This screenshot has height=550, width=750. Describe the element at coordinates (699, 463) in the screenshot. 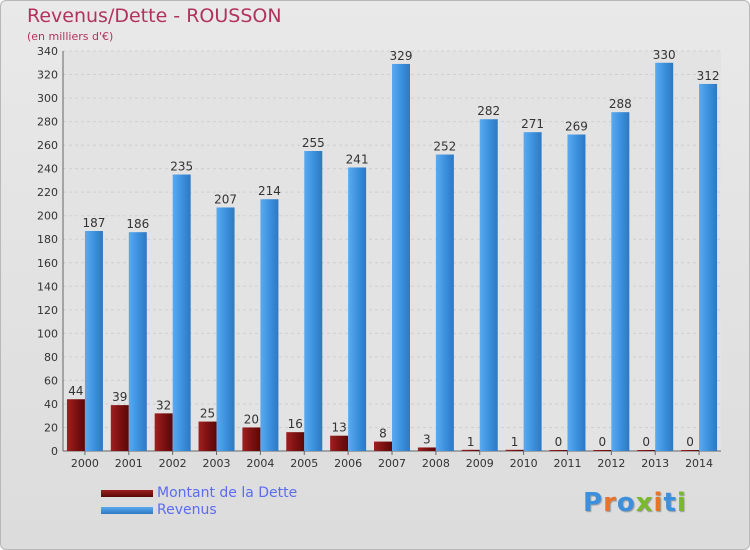

I see `x-tick-label: 2014` at that location.